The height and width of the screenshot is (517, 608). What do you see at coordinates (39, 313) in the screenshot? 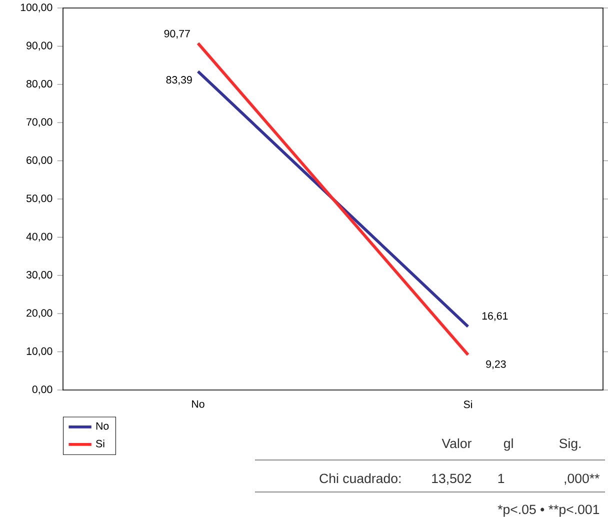
I see `y-tick-label: 20,00` at bounding box center [39, 313].